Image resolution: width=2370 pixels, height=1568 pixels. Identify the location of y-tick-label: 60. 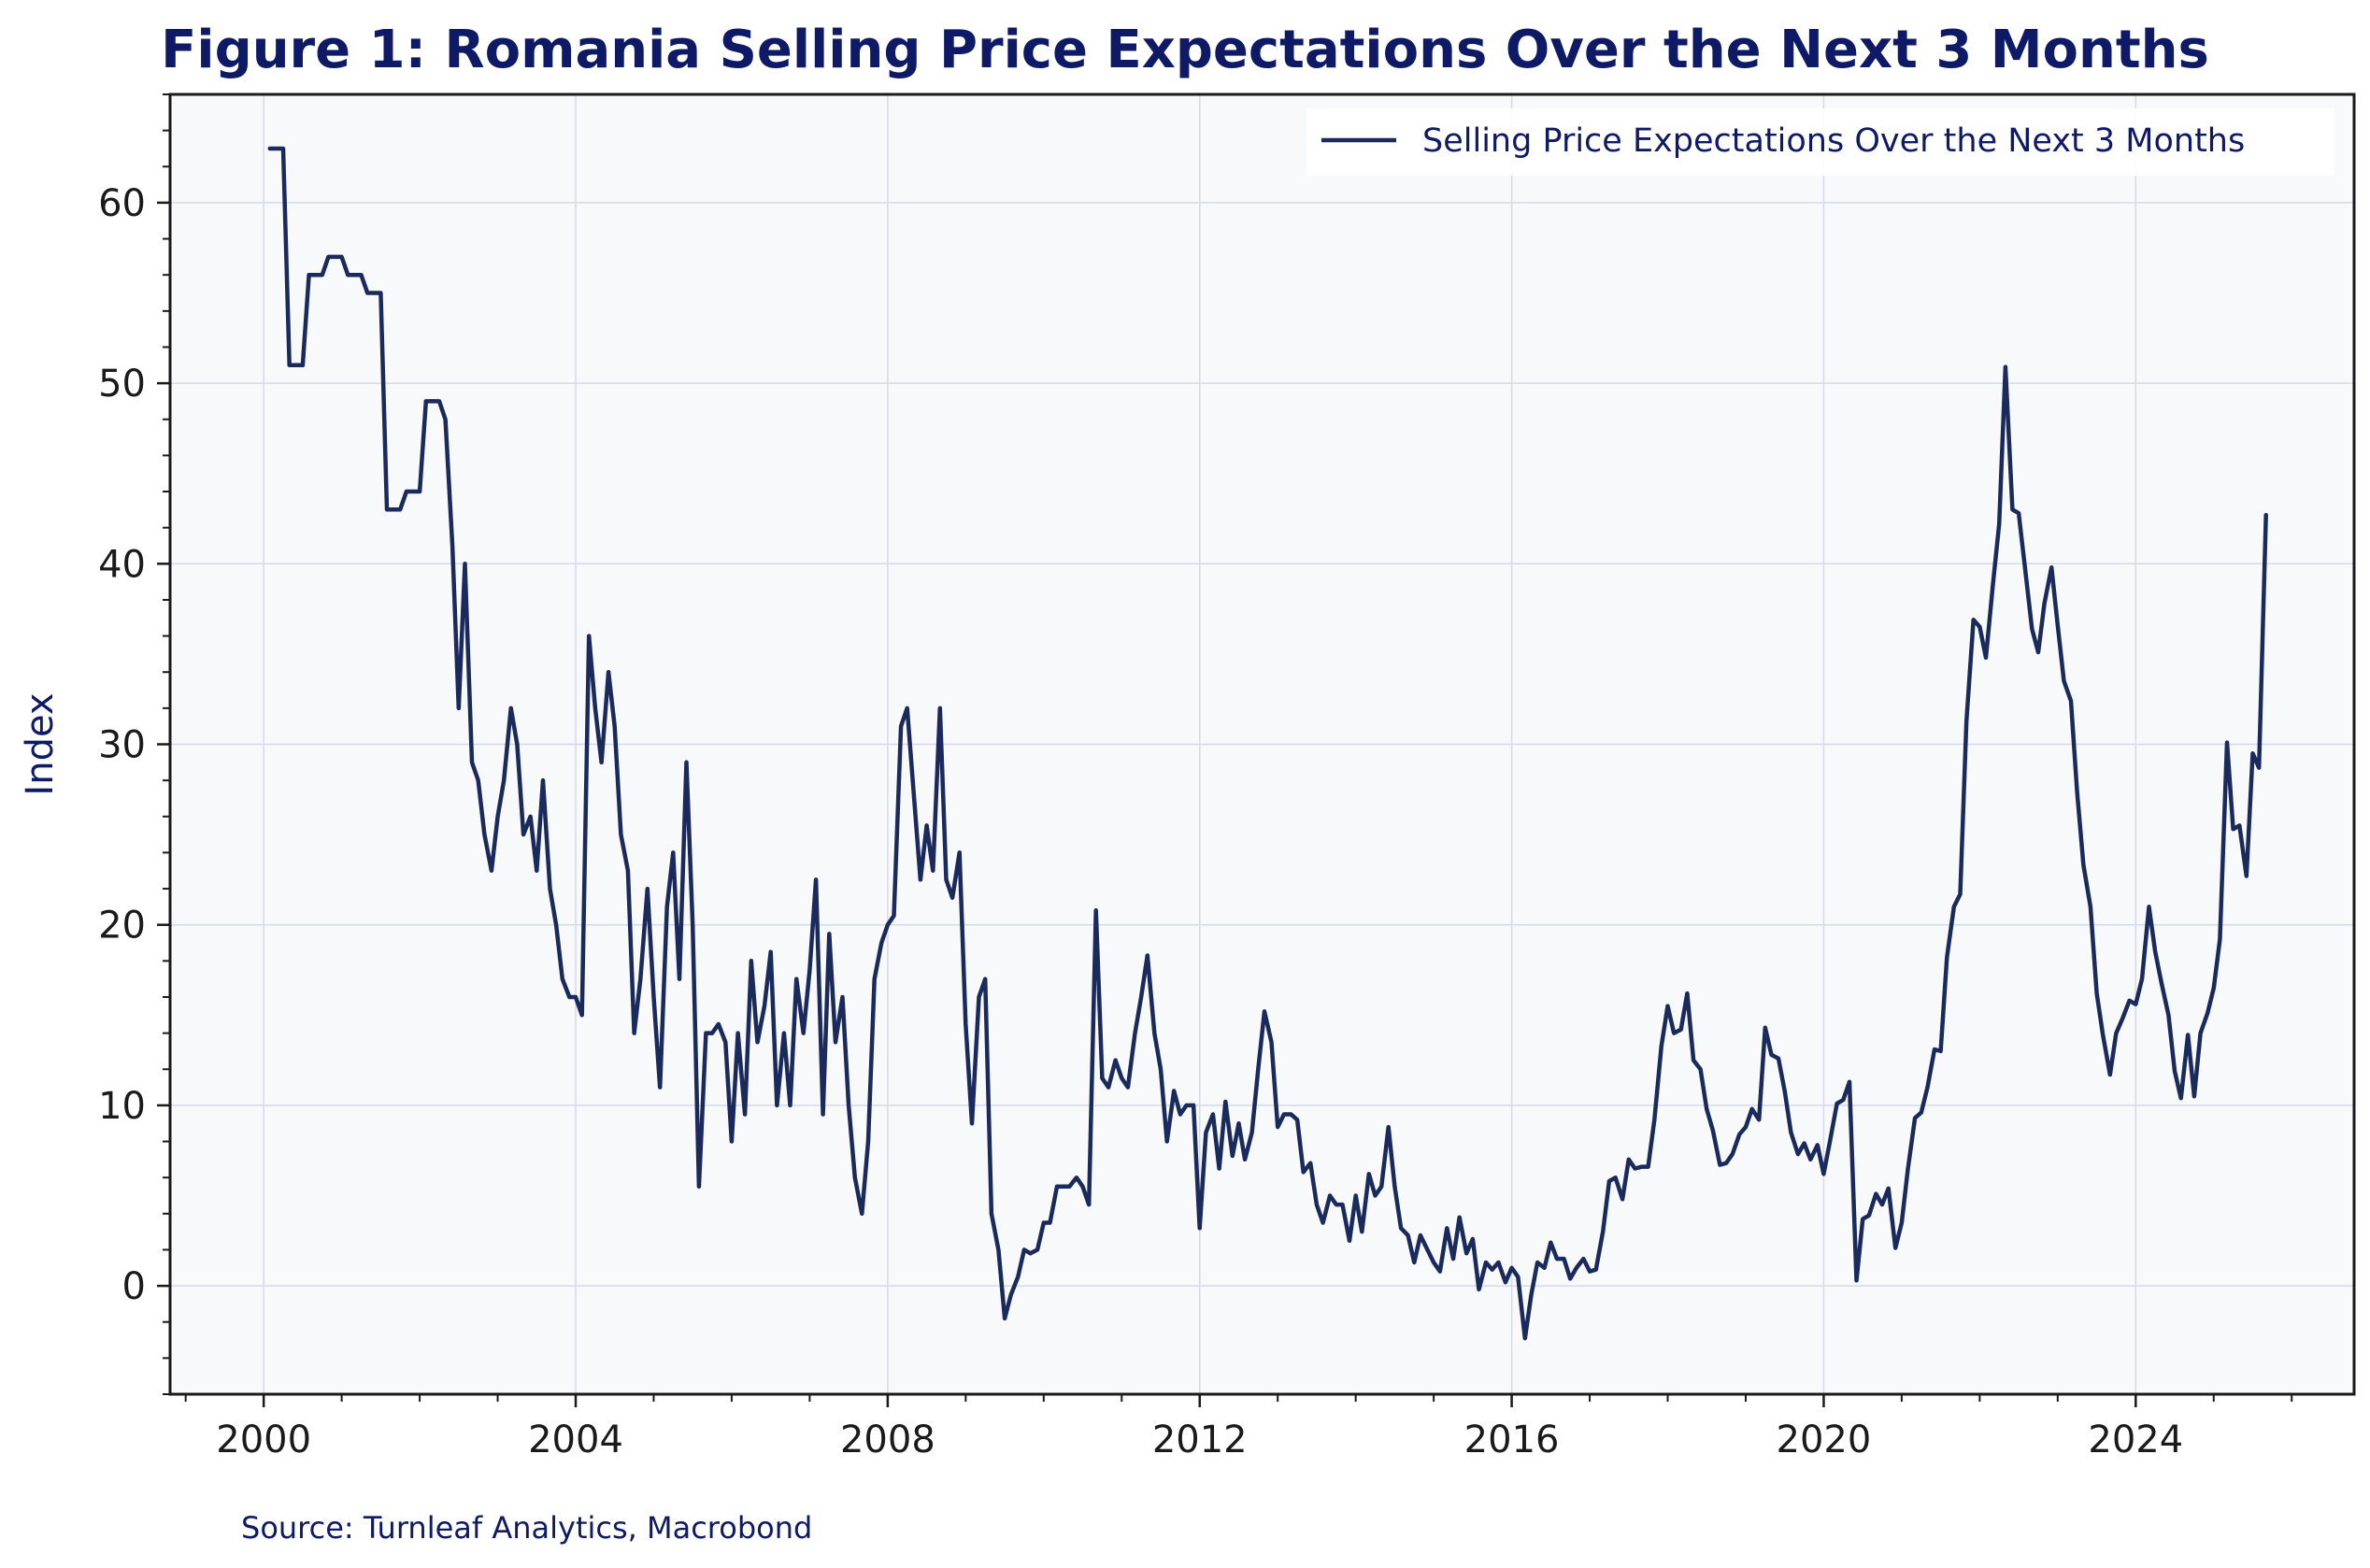
(122, 203).